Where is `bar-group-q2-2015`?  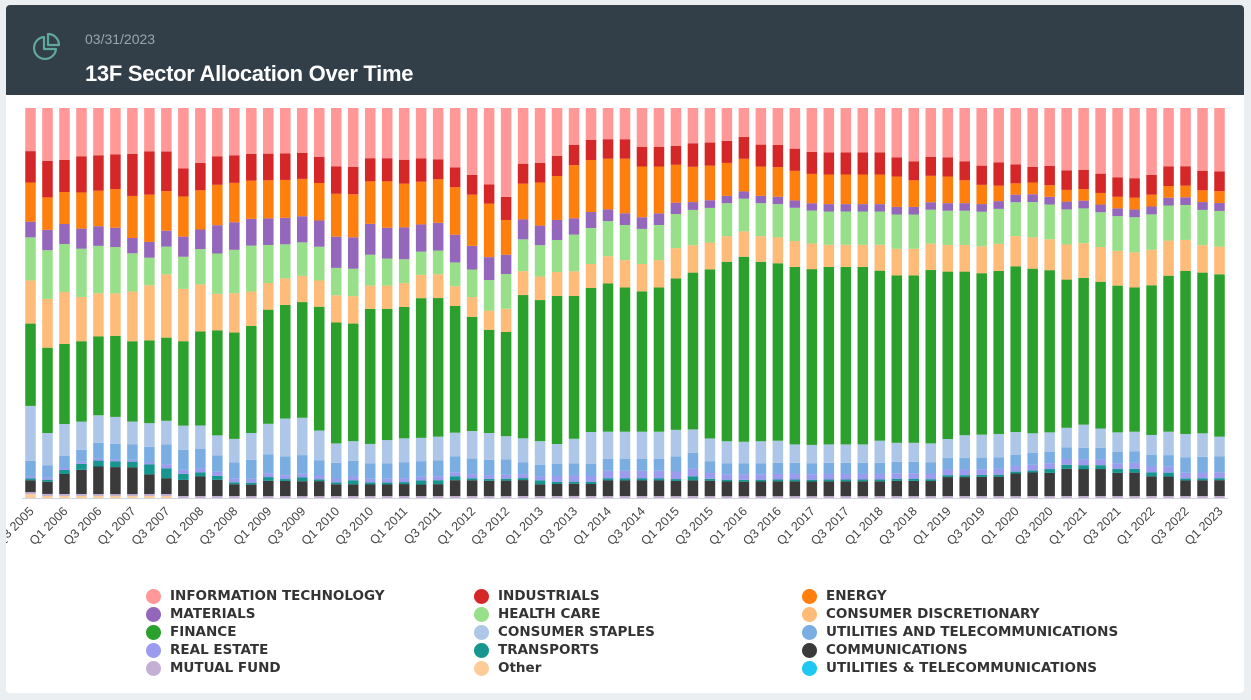
bar-group-q2-2015 is located at coordinates (693, 303).